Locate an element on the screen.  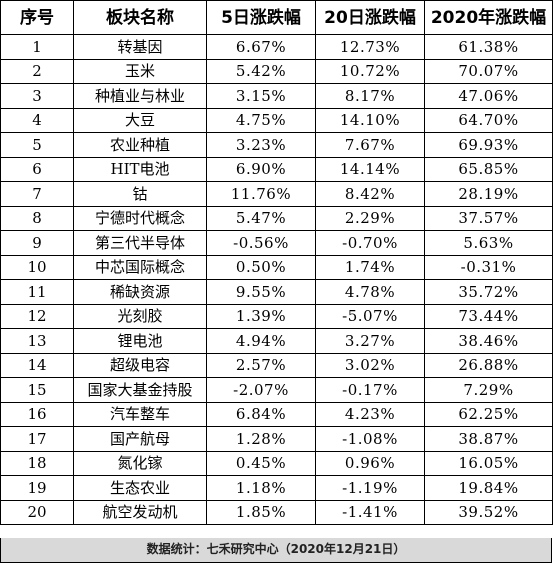
table-row: 11 稀缺资源 9.55% 4.78% 35.72% is located at coordinates (276, 292).